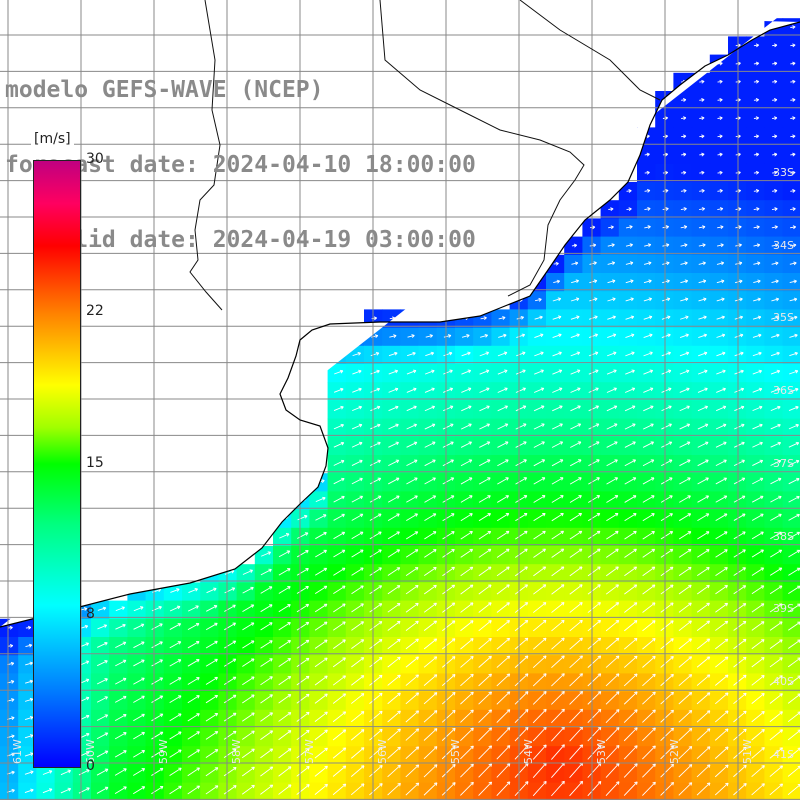 The image size is (800, 804). I want to click on colorbar-tick-0: 0, so click(90, 766).